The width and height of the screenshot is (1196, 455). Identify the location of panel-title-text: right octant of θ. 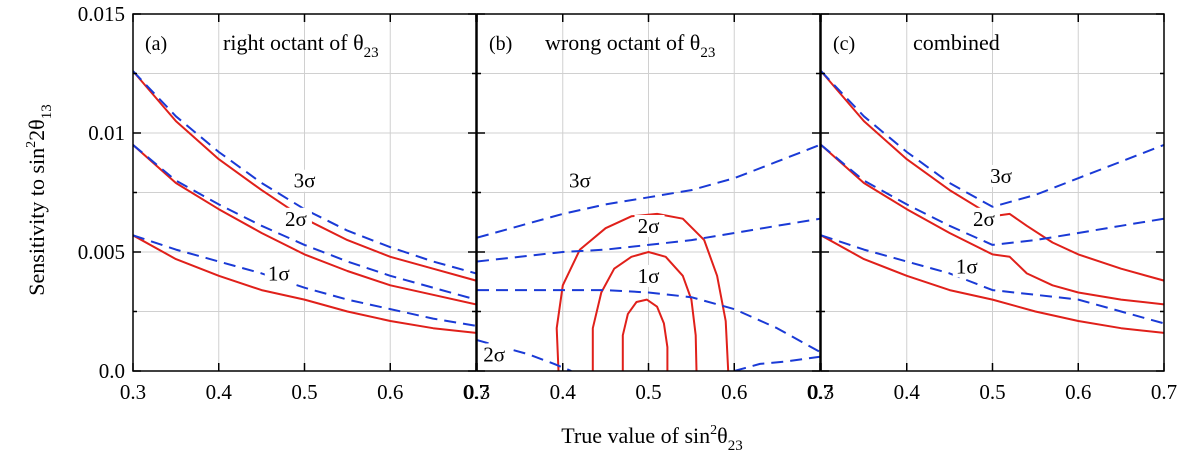
(293, 42).